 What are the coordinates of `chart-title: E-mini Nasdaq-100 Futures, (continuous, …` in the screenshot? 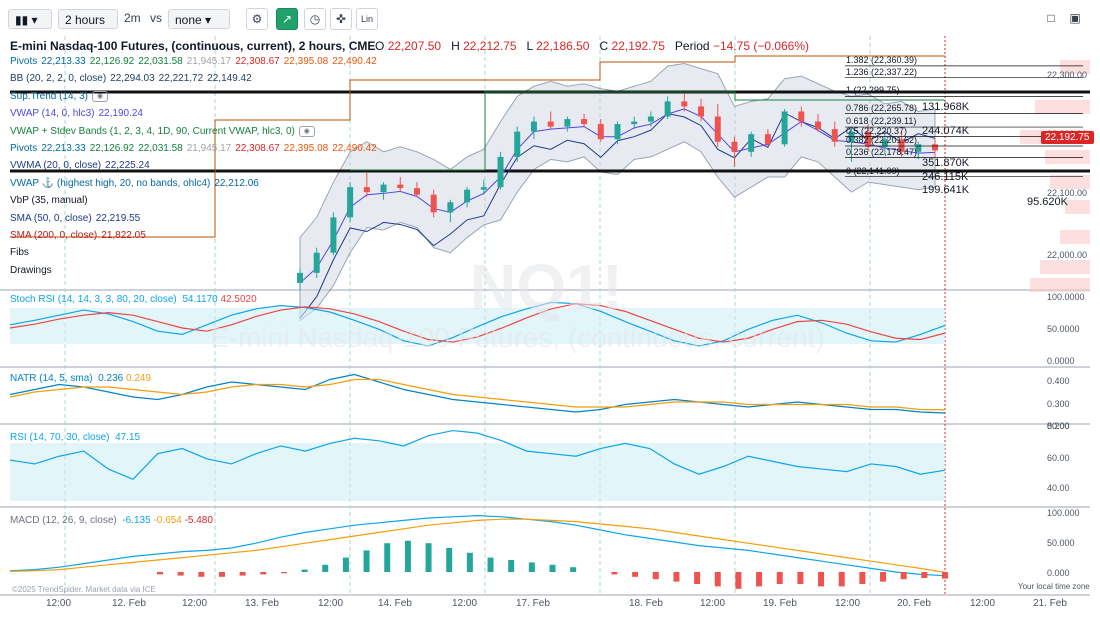 It's located at (193, 46).